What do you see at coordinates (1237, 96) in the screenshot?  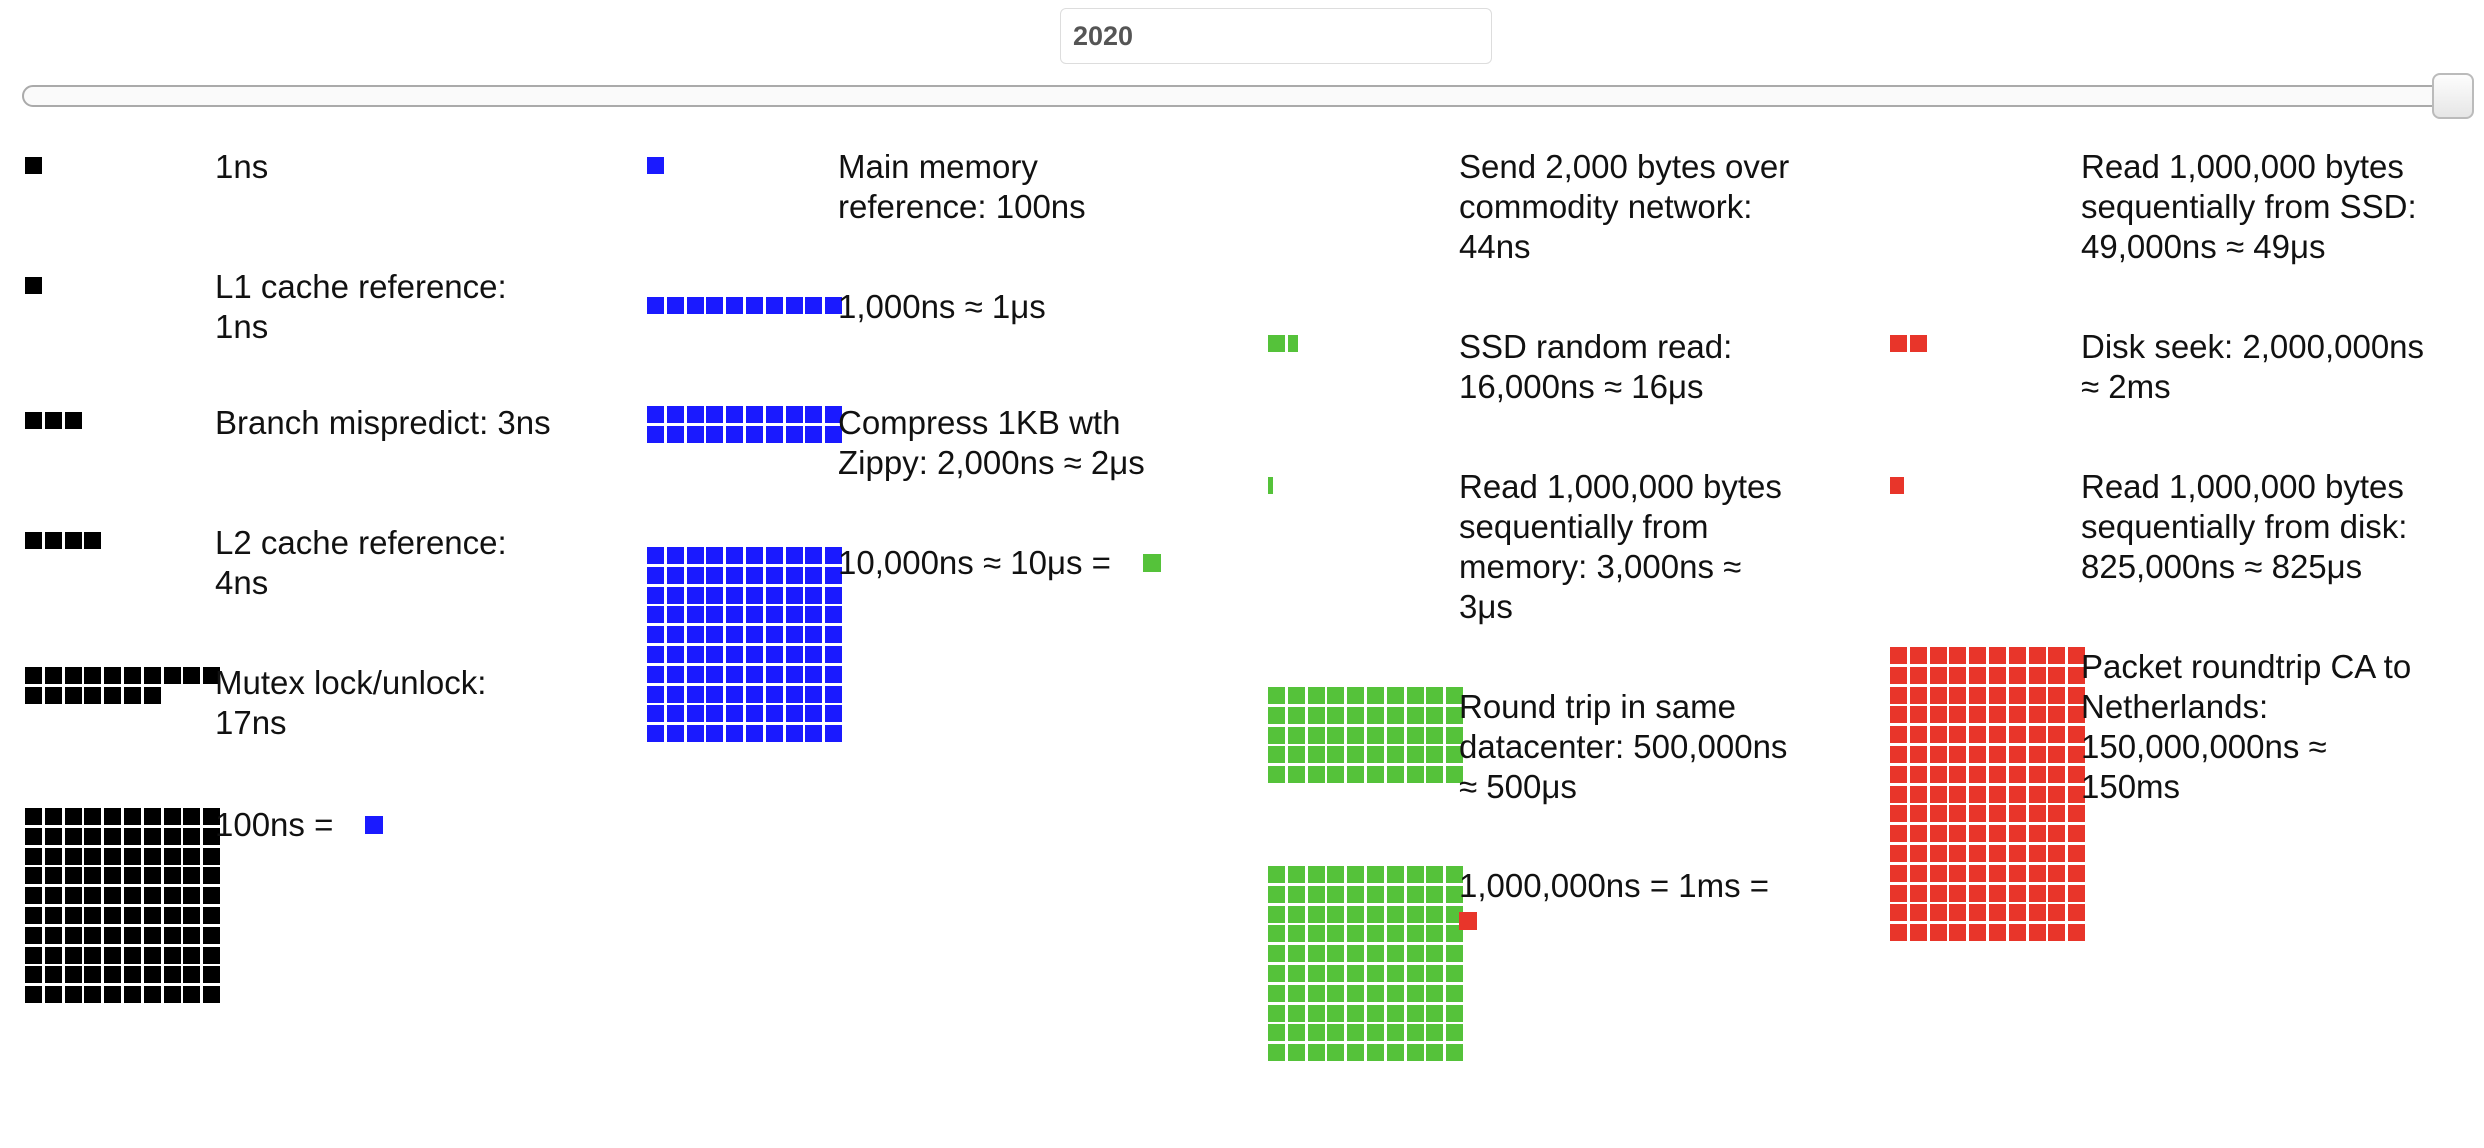 I see `year-slider-track` at bounding box center [1237, 96].